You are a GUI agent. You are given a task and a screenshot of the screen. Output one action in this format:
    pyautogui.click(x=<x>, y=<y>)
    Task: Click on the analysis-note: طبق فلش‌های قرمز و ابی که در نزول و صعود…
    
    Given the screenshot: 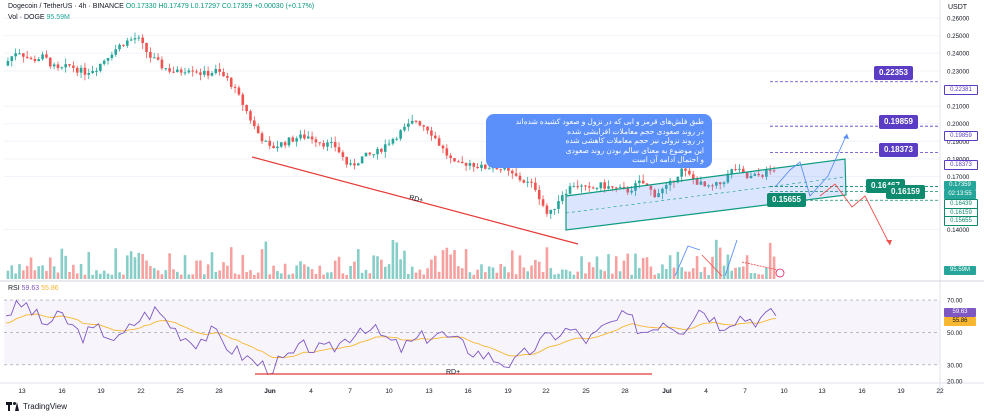 What is the action you would take?
    pyautogui.click(x=599, y=141)
    